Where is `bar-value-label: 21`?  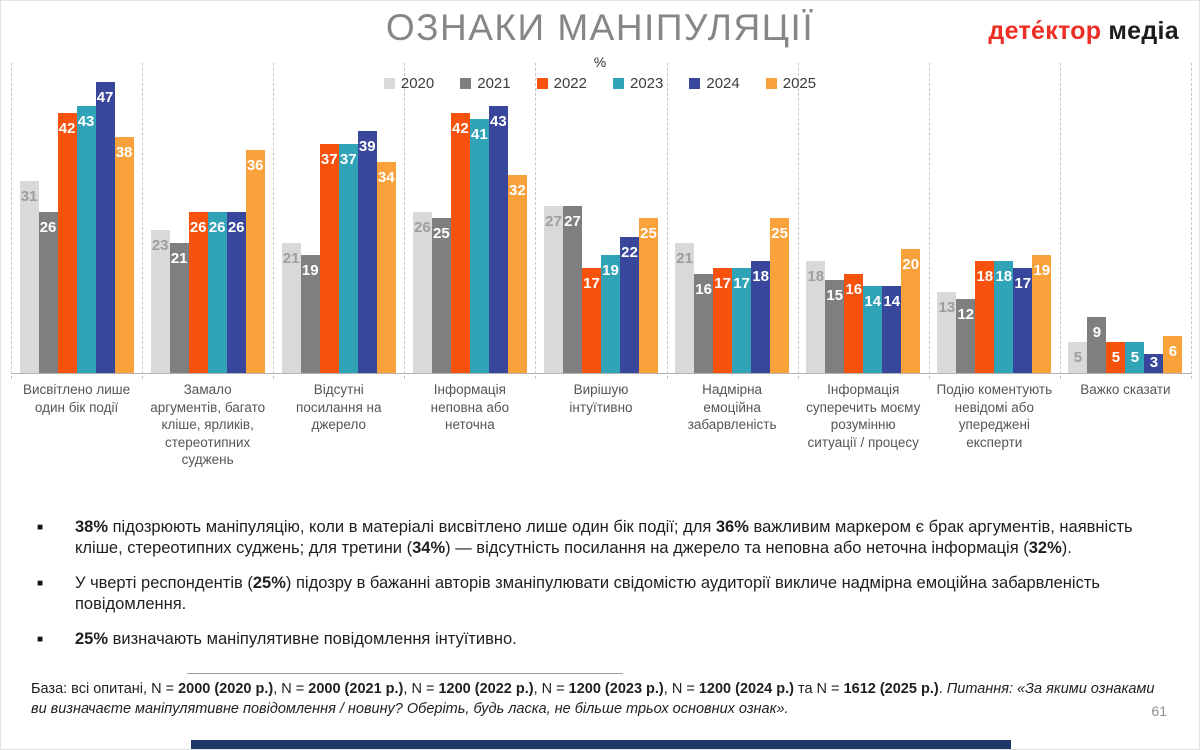
bar-value-label: 21 is located at coordinates (179, 258).